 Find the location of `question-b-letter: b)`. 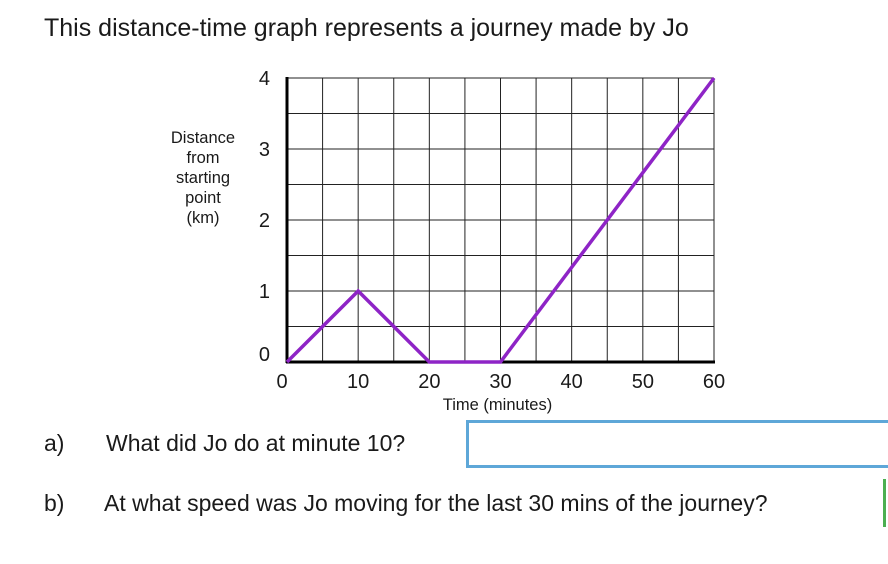

question-b-letter: b) is located at coordinates (54, 503).